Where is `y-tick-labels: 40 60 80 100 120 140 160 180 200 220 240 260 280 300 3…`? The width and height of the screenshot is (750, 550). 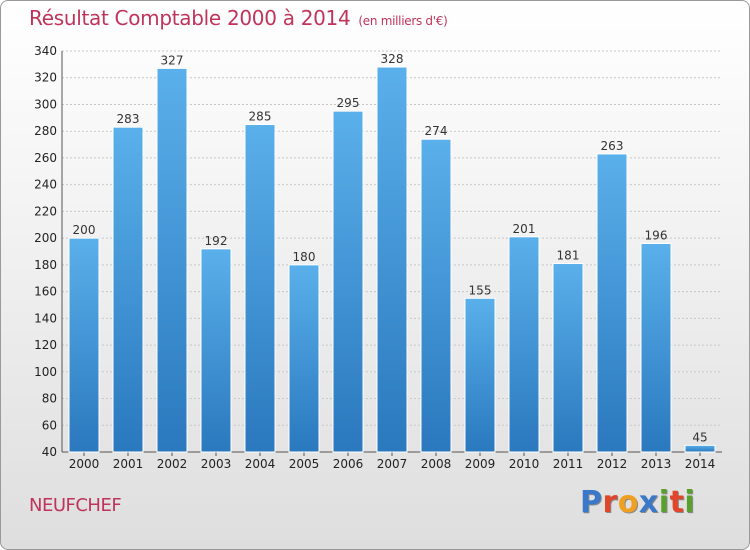 y-tick-labels: 40 60 80 100 120 140 160 180 200 220 240 260 280 300 3… is located at coordinates (45, 251).